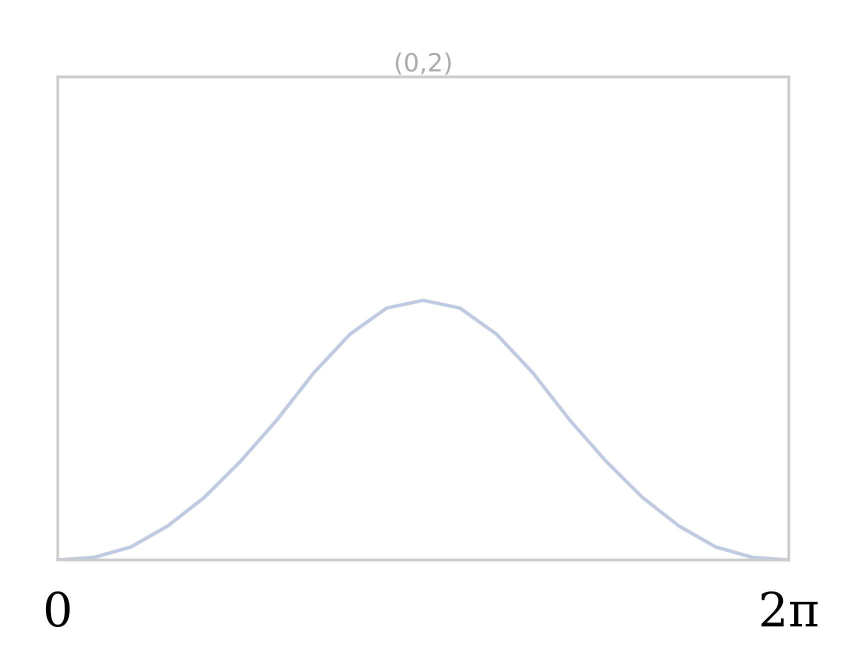 The image size is (850, 669). I want to click on chart-title: (0,2), so click(423, 63).